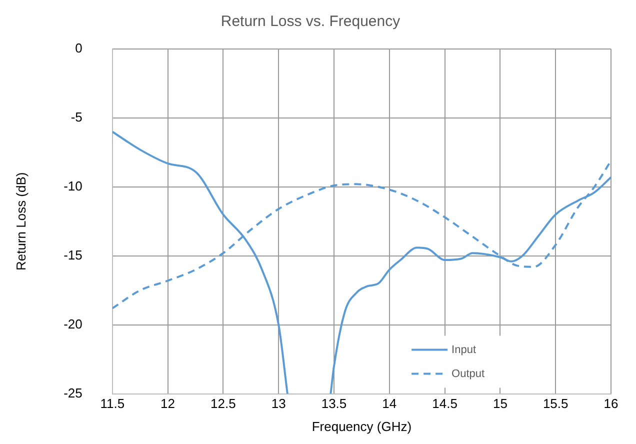  What do you see at coordinates (20, 221) in the screenshot?
I see `y-axis-title: Return Loss (dB)` at bounding box center [20, 221].